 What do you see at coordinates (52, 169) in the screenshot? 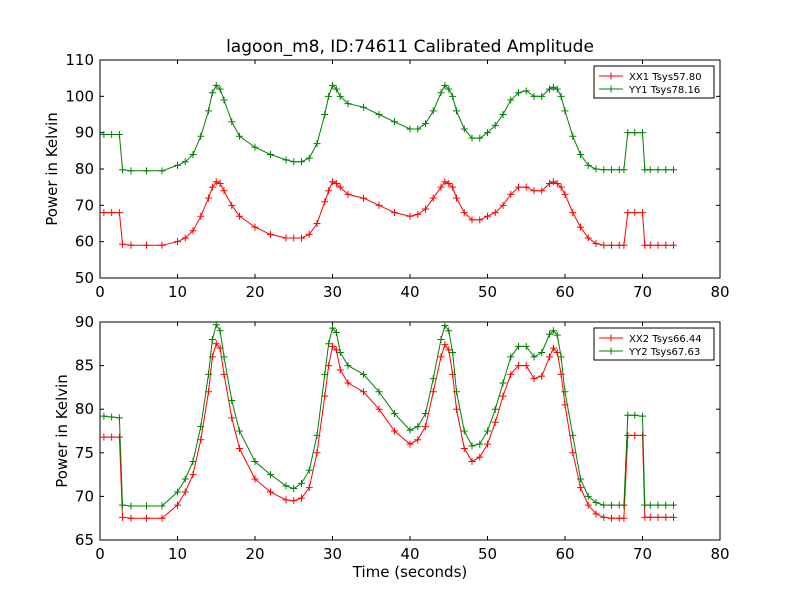
I see `top-y-axis-label: Power in Kelvin` at bounding box center [52, 169].